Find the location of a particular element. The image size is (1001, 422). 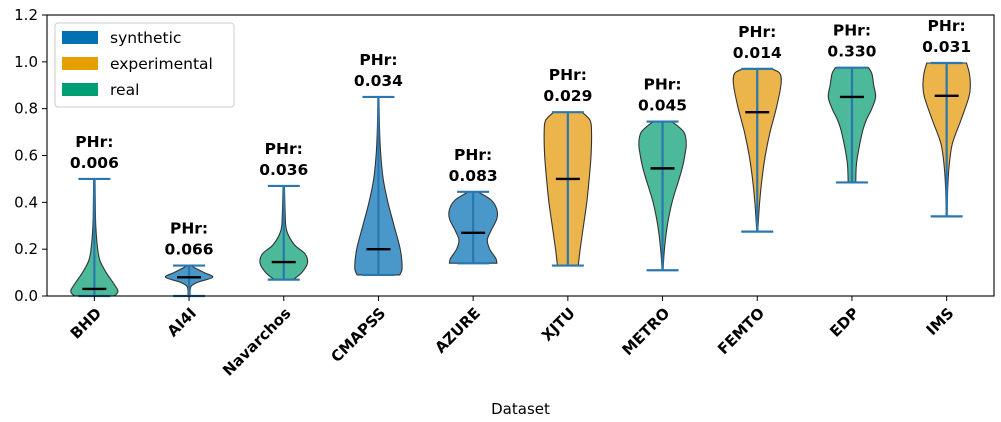

legend-swatch-real is located at coordinates (80, 89).